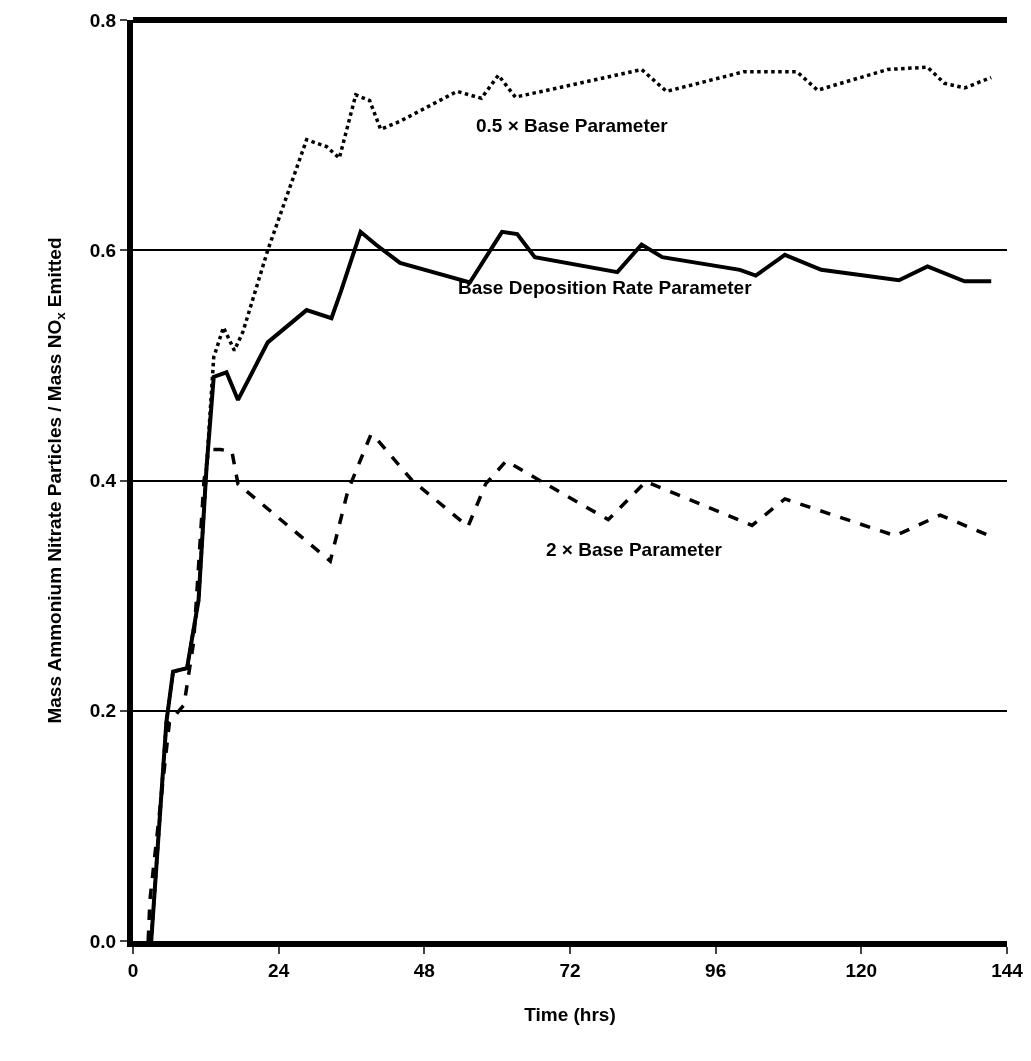  I want to click on x-tick-label: 144, so click(1007, 970).